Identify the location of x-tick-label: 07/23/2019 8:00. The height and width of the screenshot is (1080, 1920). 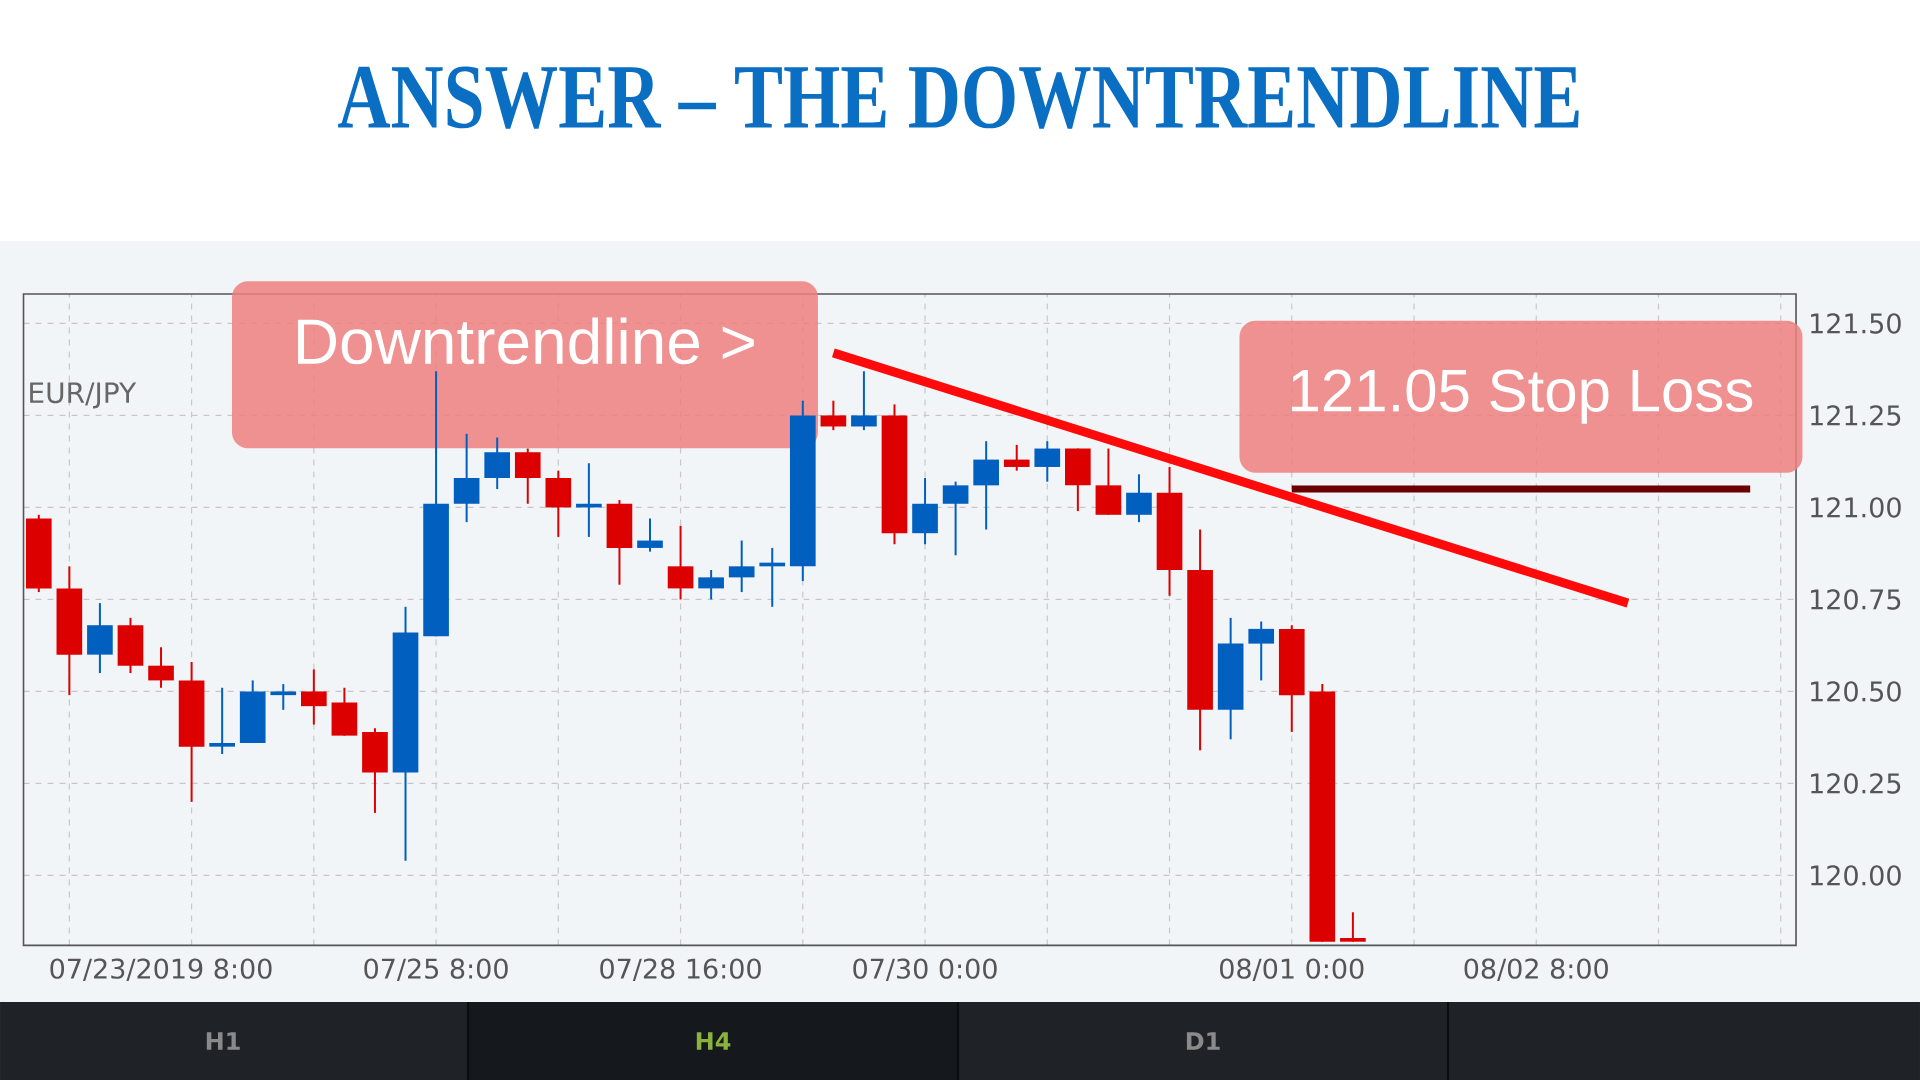
(161, 969).